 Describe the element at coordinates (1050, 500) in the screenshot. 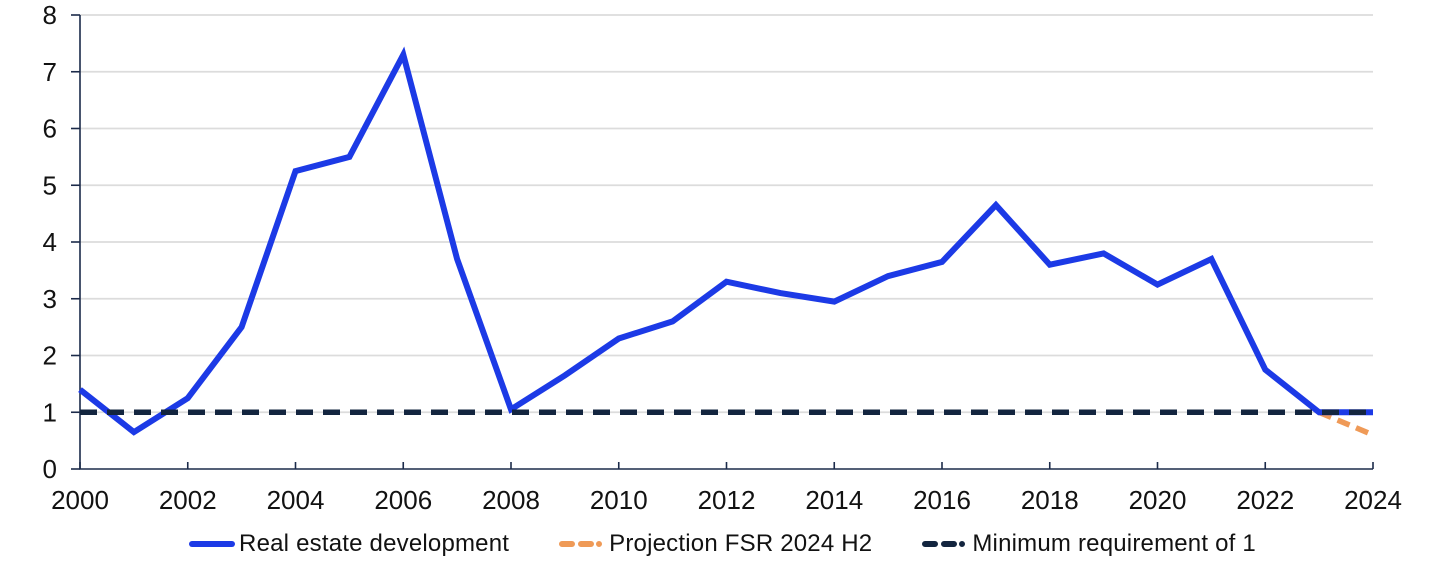

I see `x-tick-label-2018: 2018` at that location.